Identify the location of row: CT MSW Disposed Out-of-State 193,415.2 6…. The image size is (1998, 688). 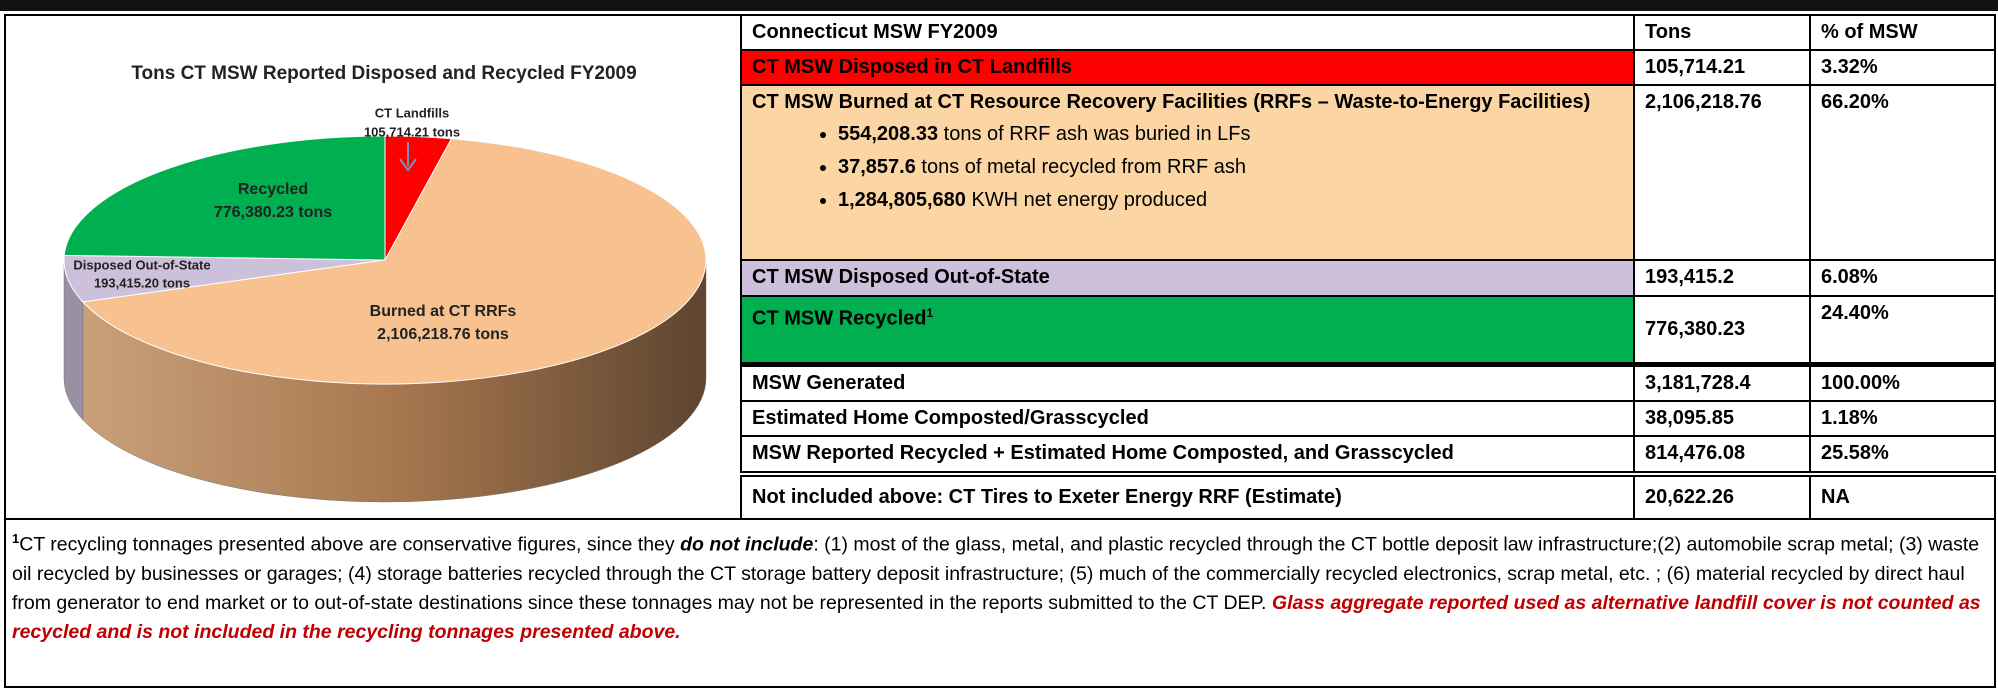
(1000, 277).